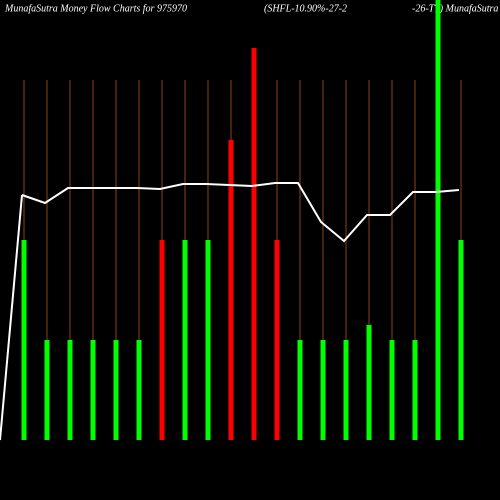 This screenshot has height=500, width=500. Describe the element at coordinates (95, 8) in the screenshot. I see `chart-title: MunafaSutra Money Flow Charts for 975970` at that location.